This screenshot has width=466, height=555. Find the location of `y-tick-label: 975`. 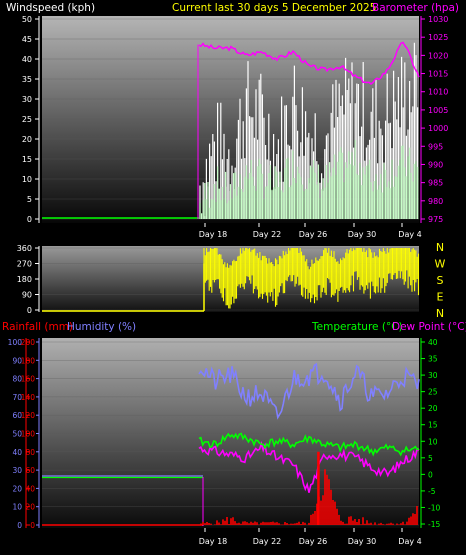

y-tick-label: 975 is located at coordinates (435, 219).